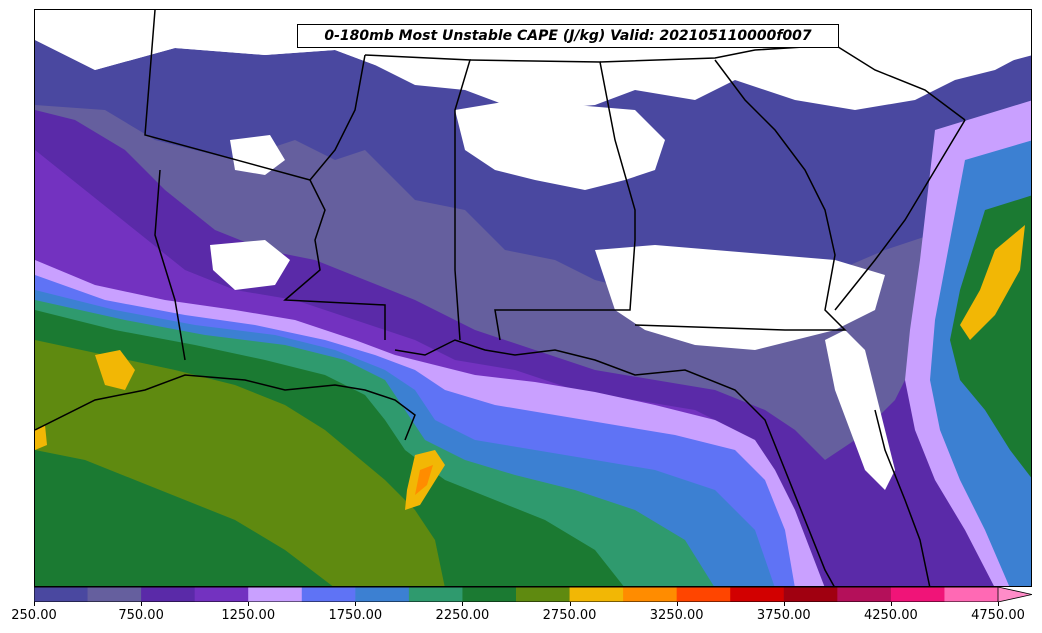 The height and width of the screenshot is (633, 1042). Describe the element at coordinates (1014, 594) in the screenshot. I see `colorbar-extend-arrow` at that location.